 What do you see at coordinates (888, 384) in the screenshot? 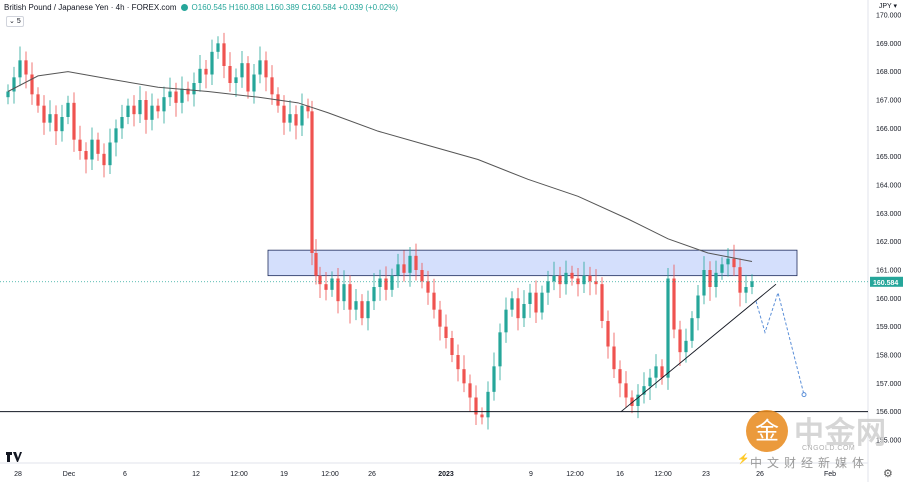
I see `price-tick-label: 157.000` at bounding box center [888, 384].